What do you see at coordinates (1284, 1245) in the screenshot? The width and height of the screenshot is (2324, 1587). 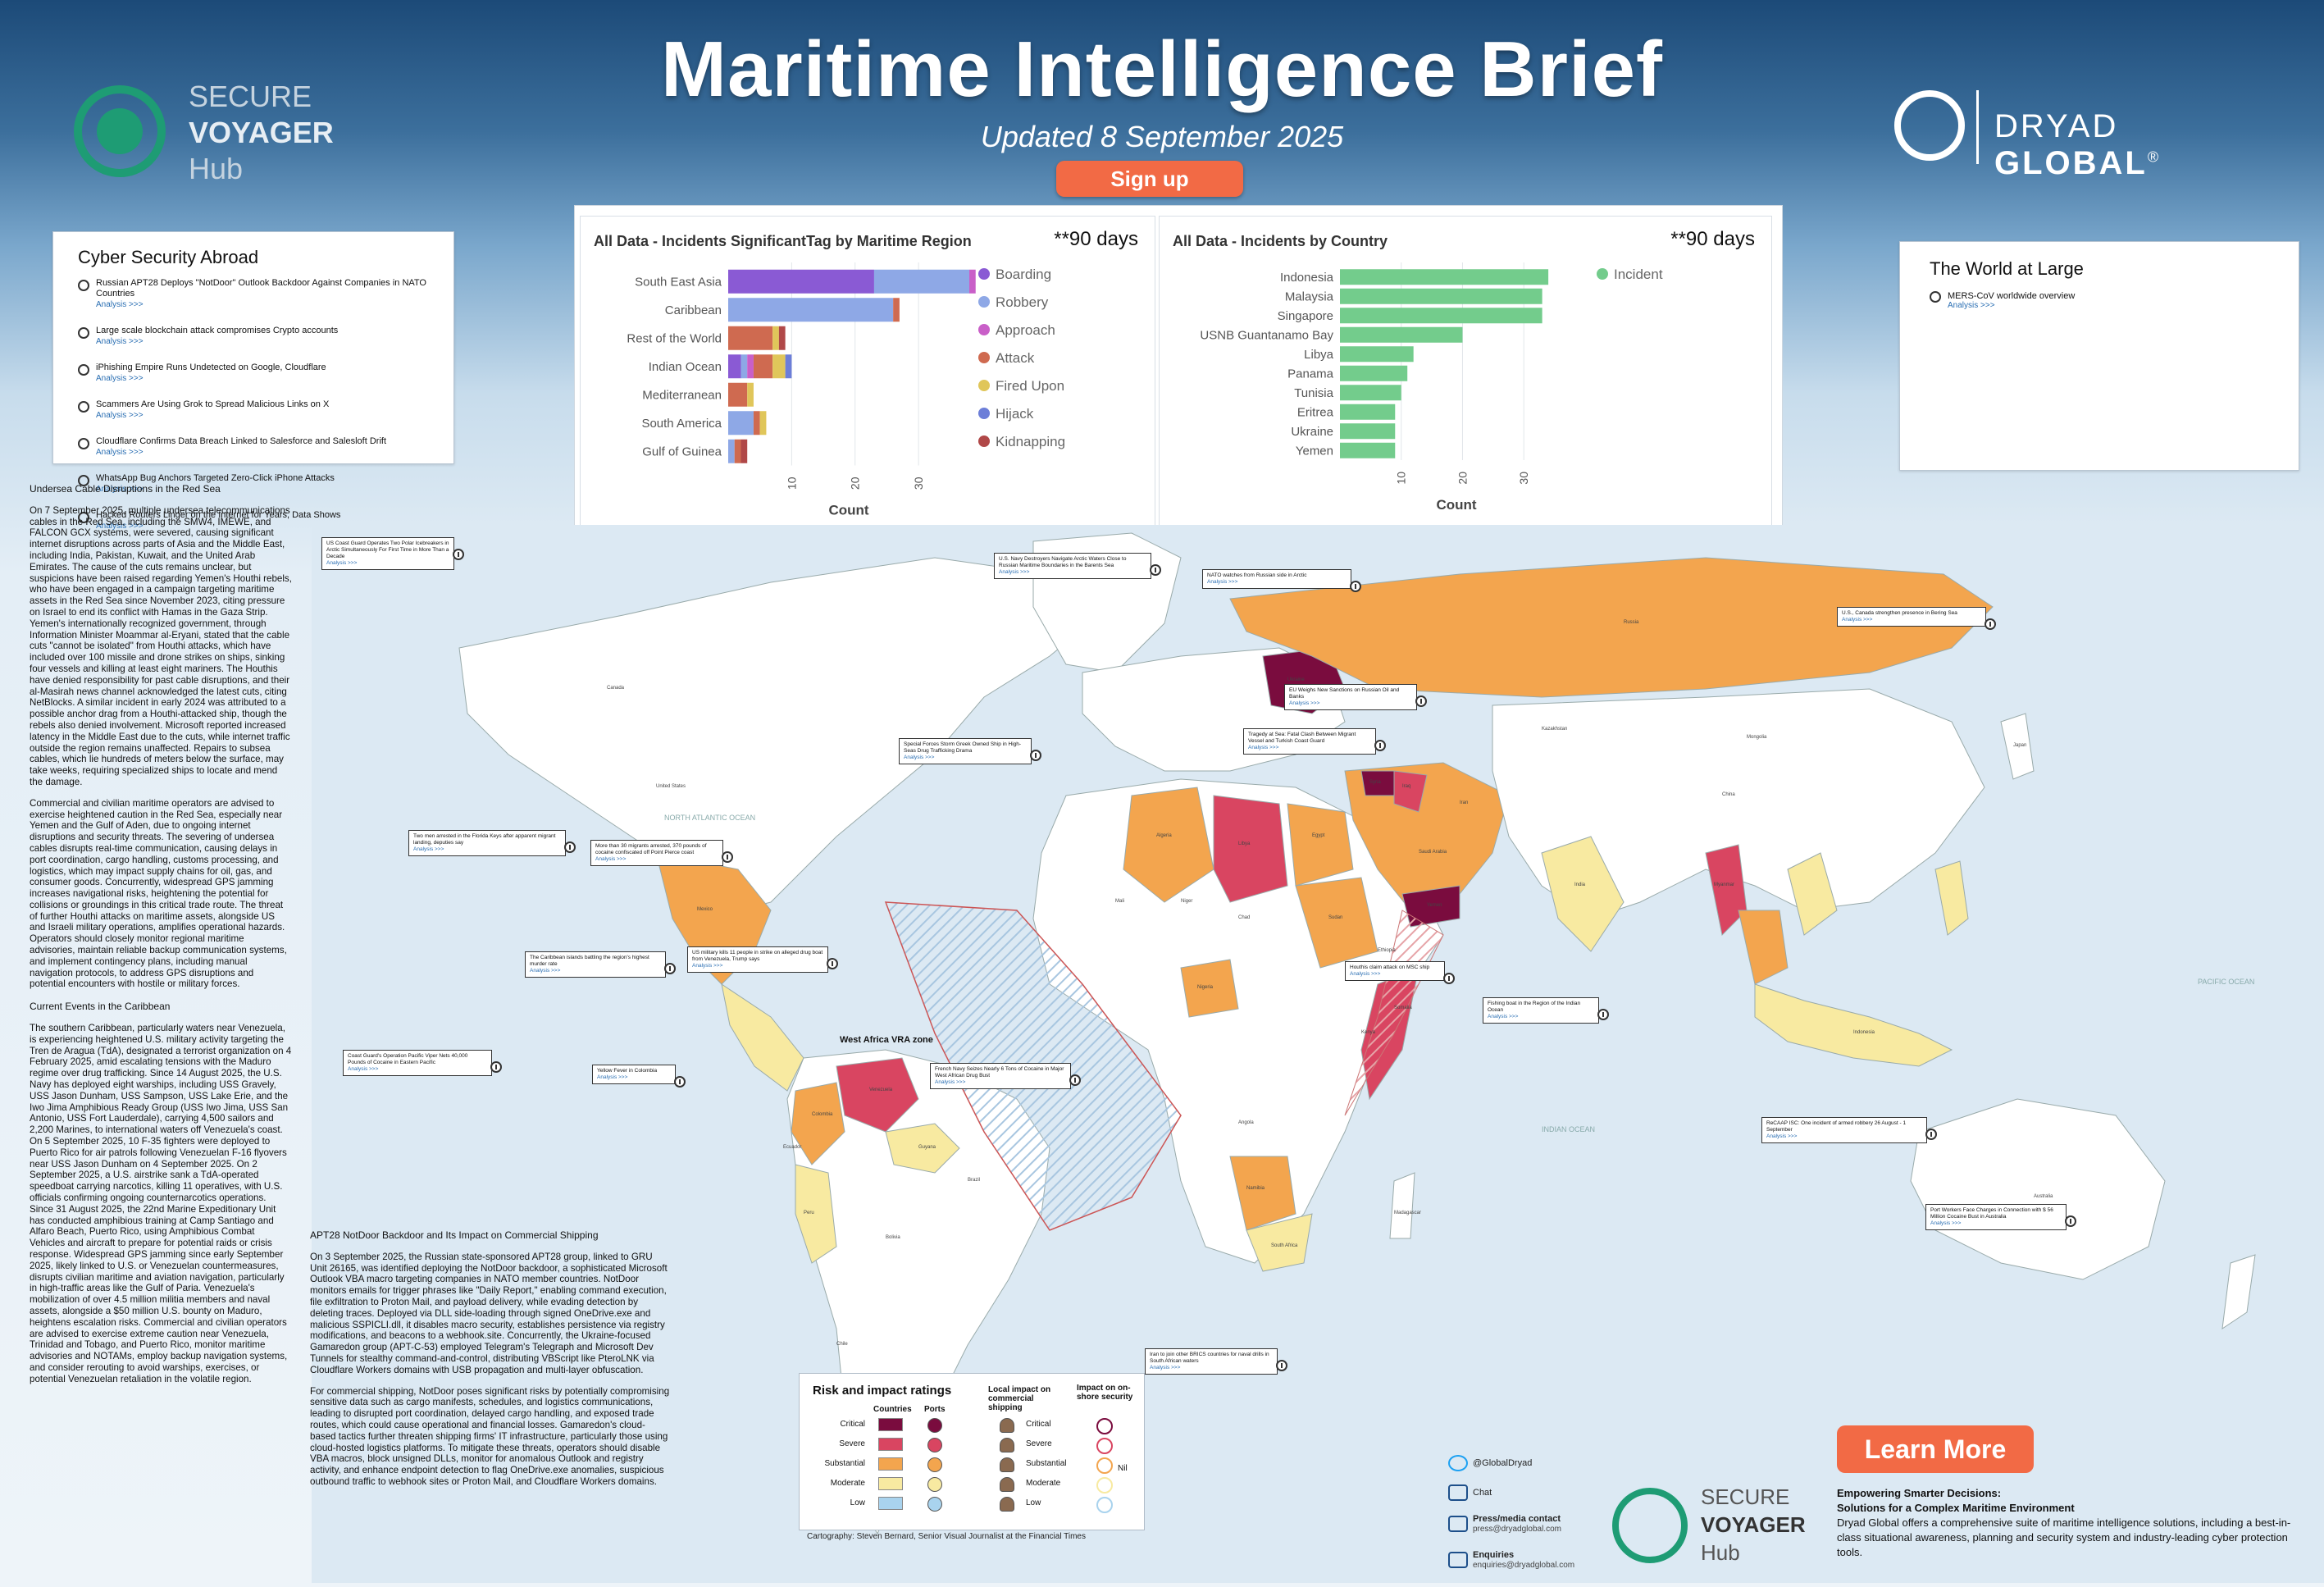 I see `country-label: South Africa` at bounding box center [1284, 1245].